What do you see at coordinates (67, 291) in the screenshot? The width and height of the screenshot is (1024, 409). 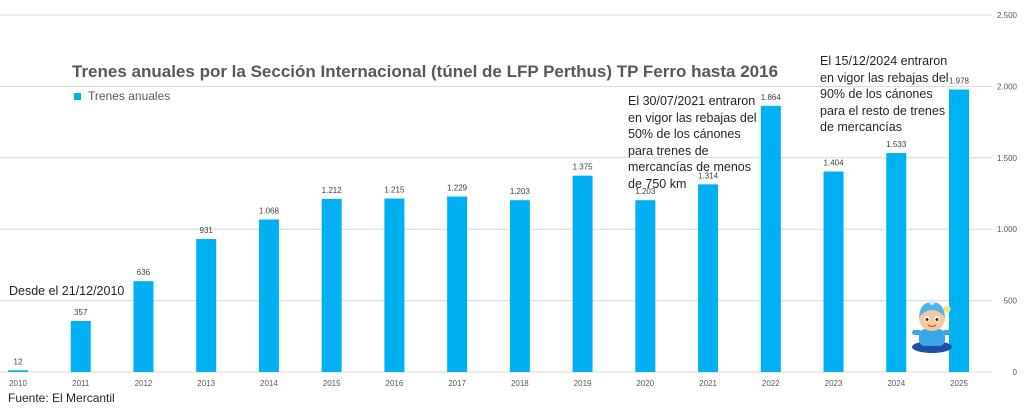 I see `annotation-2010: Desde el 21/12/2010` at bounding box center [67, 291].